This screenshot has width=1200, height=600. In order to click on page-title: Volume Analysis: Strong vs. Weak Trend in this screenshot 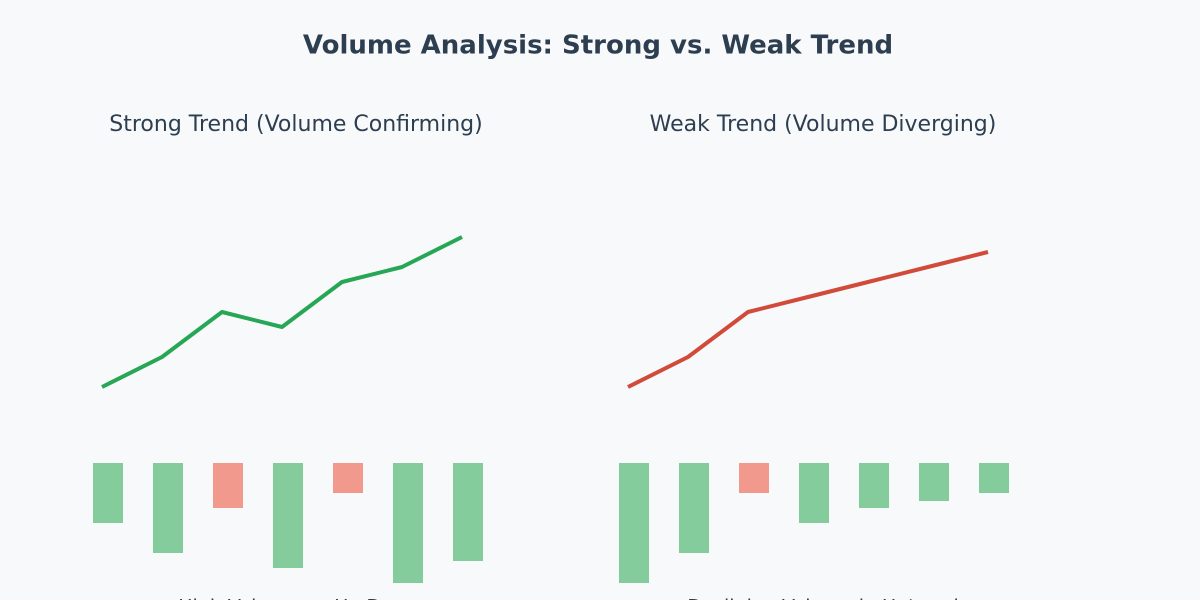, I will do `click(598, 46)`.